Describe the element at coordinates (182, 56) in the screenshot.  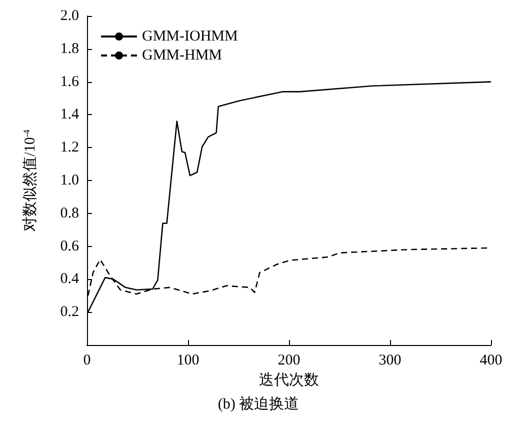
I see `legend-label: GMM-HMM` at that location.